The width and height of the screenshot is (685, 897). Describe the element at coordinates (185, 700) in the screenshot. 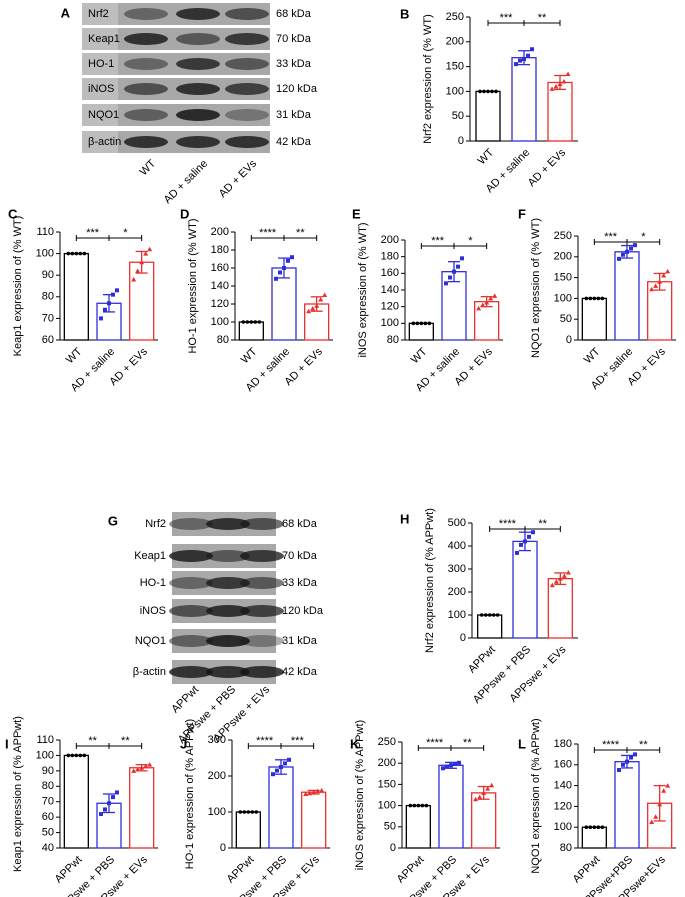

I see `lane-label: APPwt` at that location.